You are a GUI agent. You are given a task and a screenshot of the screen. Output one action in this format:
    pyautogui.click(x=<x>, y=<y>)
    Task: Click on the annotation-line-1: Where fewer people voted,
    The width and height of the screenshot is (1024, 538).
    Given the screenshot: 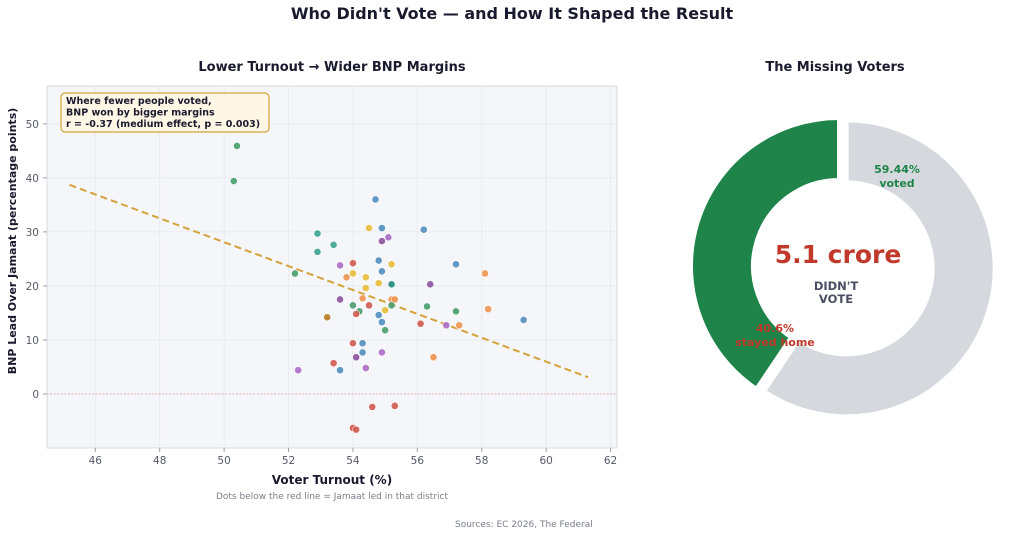 What is the action you would take?
    pyautogui.click(x=139, y=101)
    